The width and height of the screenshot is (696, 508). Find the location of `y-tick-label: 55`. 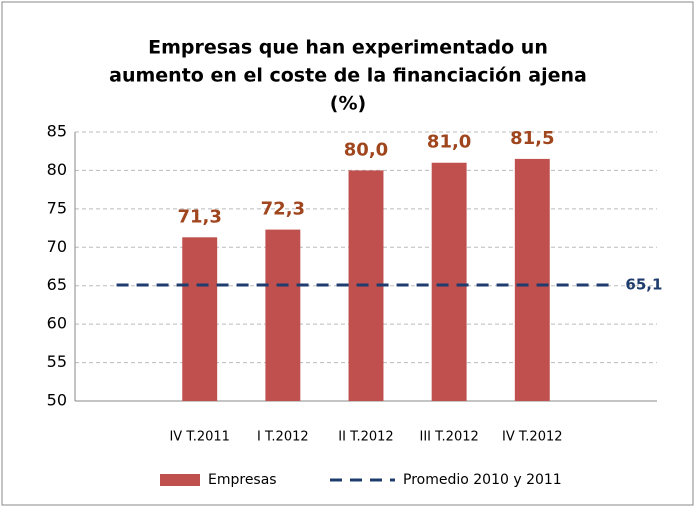

y-tick-label: 55 is located at coordinates (57, 361).